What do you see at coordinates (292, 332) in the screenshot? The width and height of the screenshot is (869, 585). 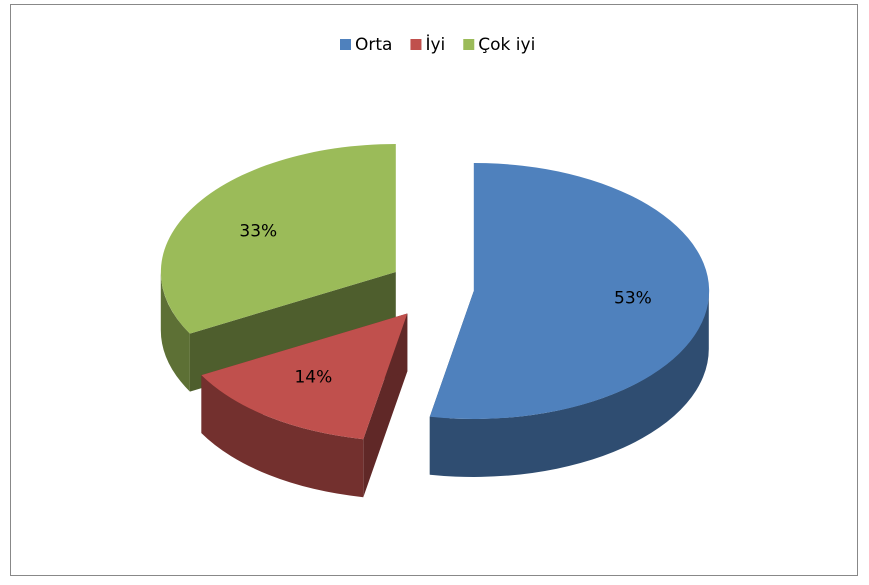 I see `slice-inner-wall` at bounding box center [292, 332].